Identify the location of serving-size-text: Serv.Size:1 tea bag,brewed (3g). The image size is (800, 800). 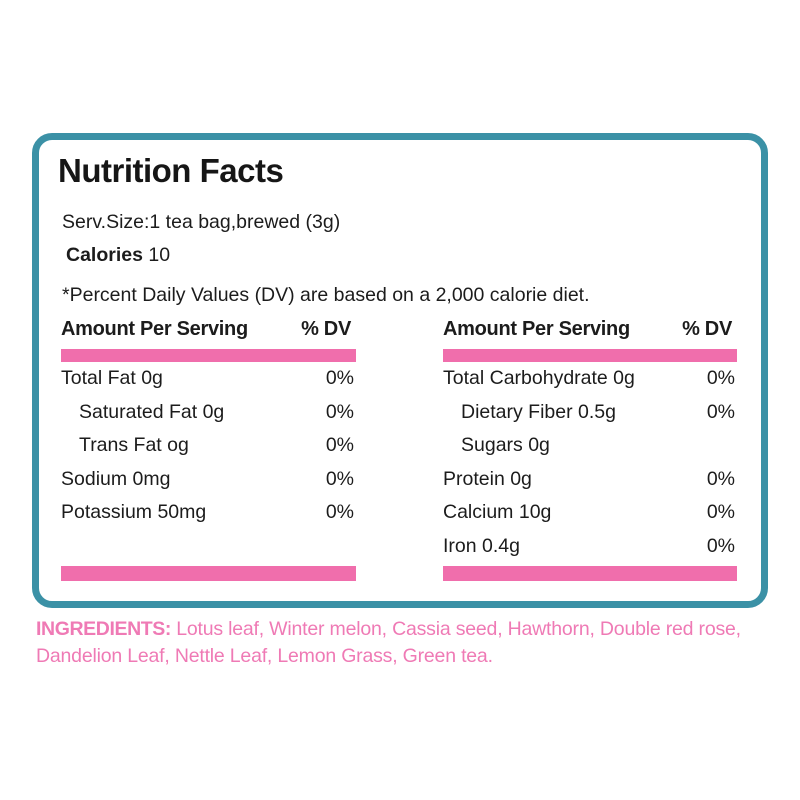
(201, 222).